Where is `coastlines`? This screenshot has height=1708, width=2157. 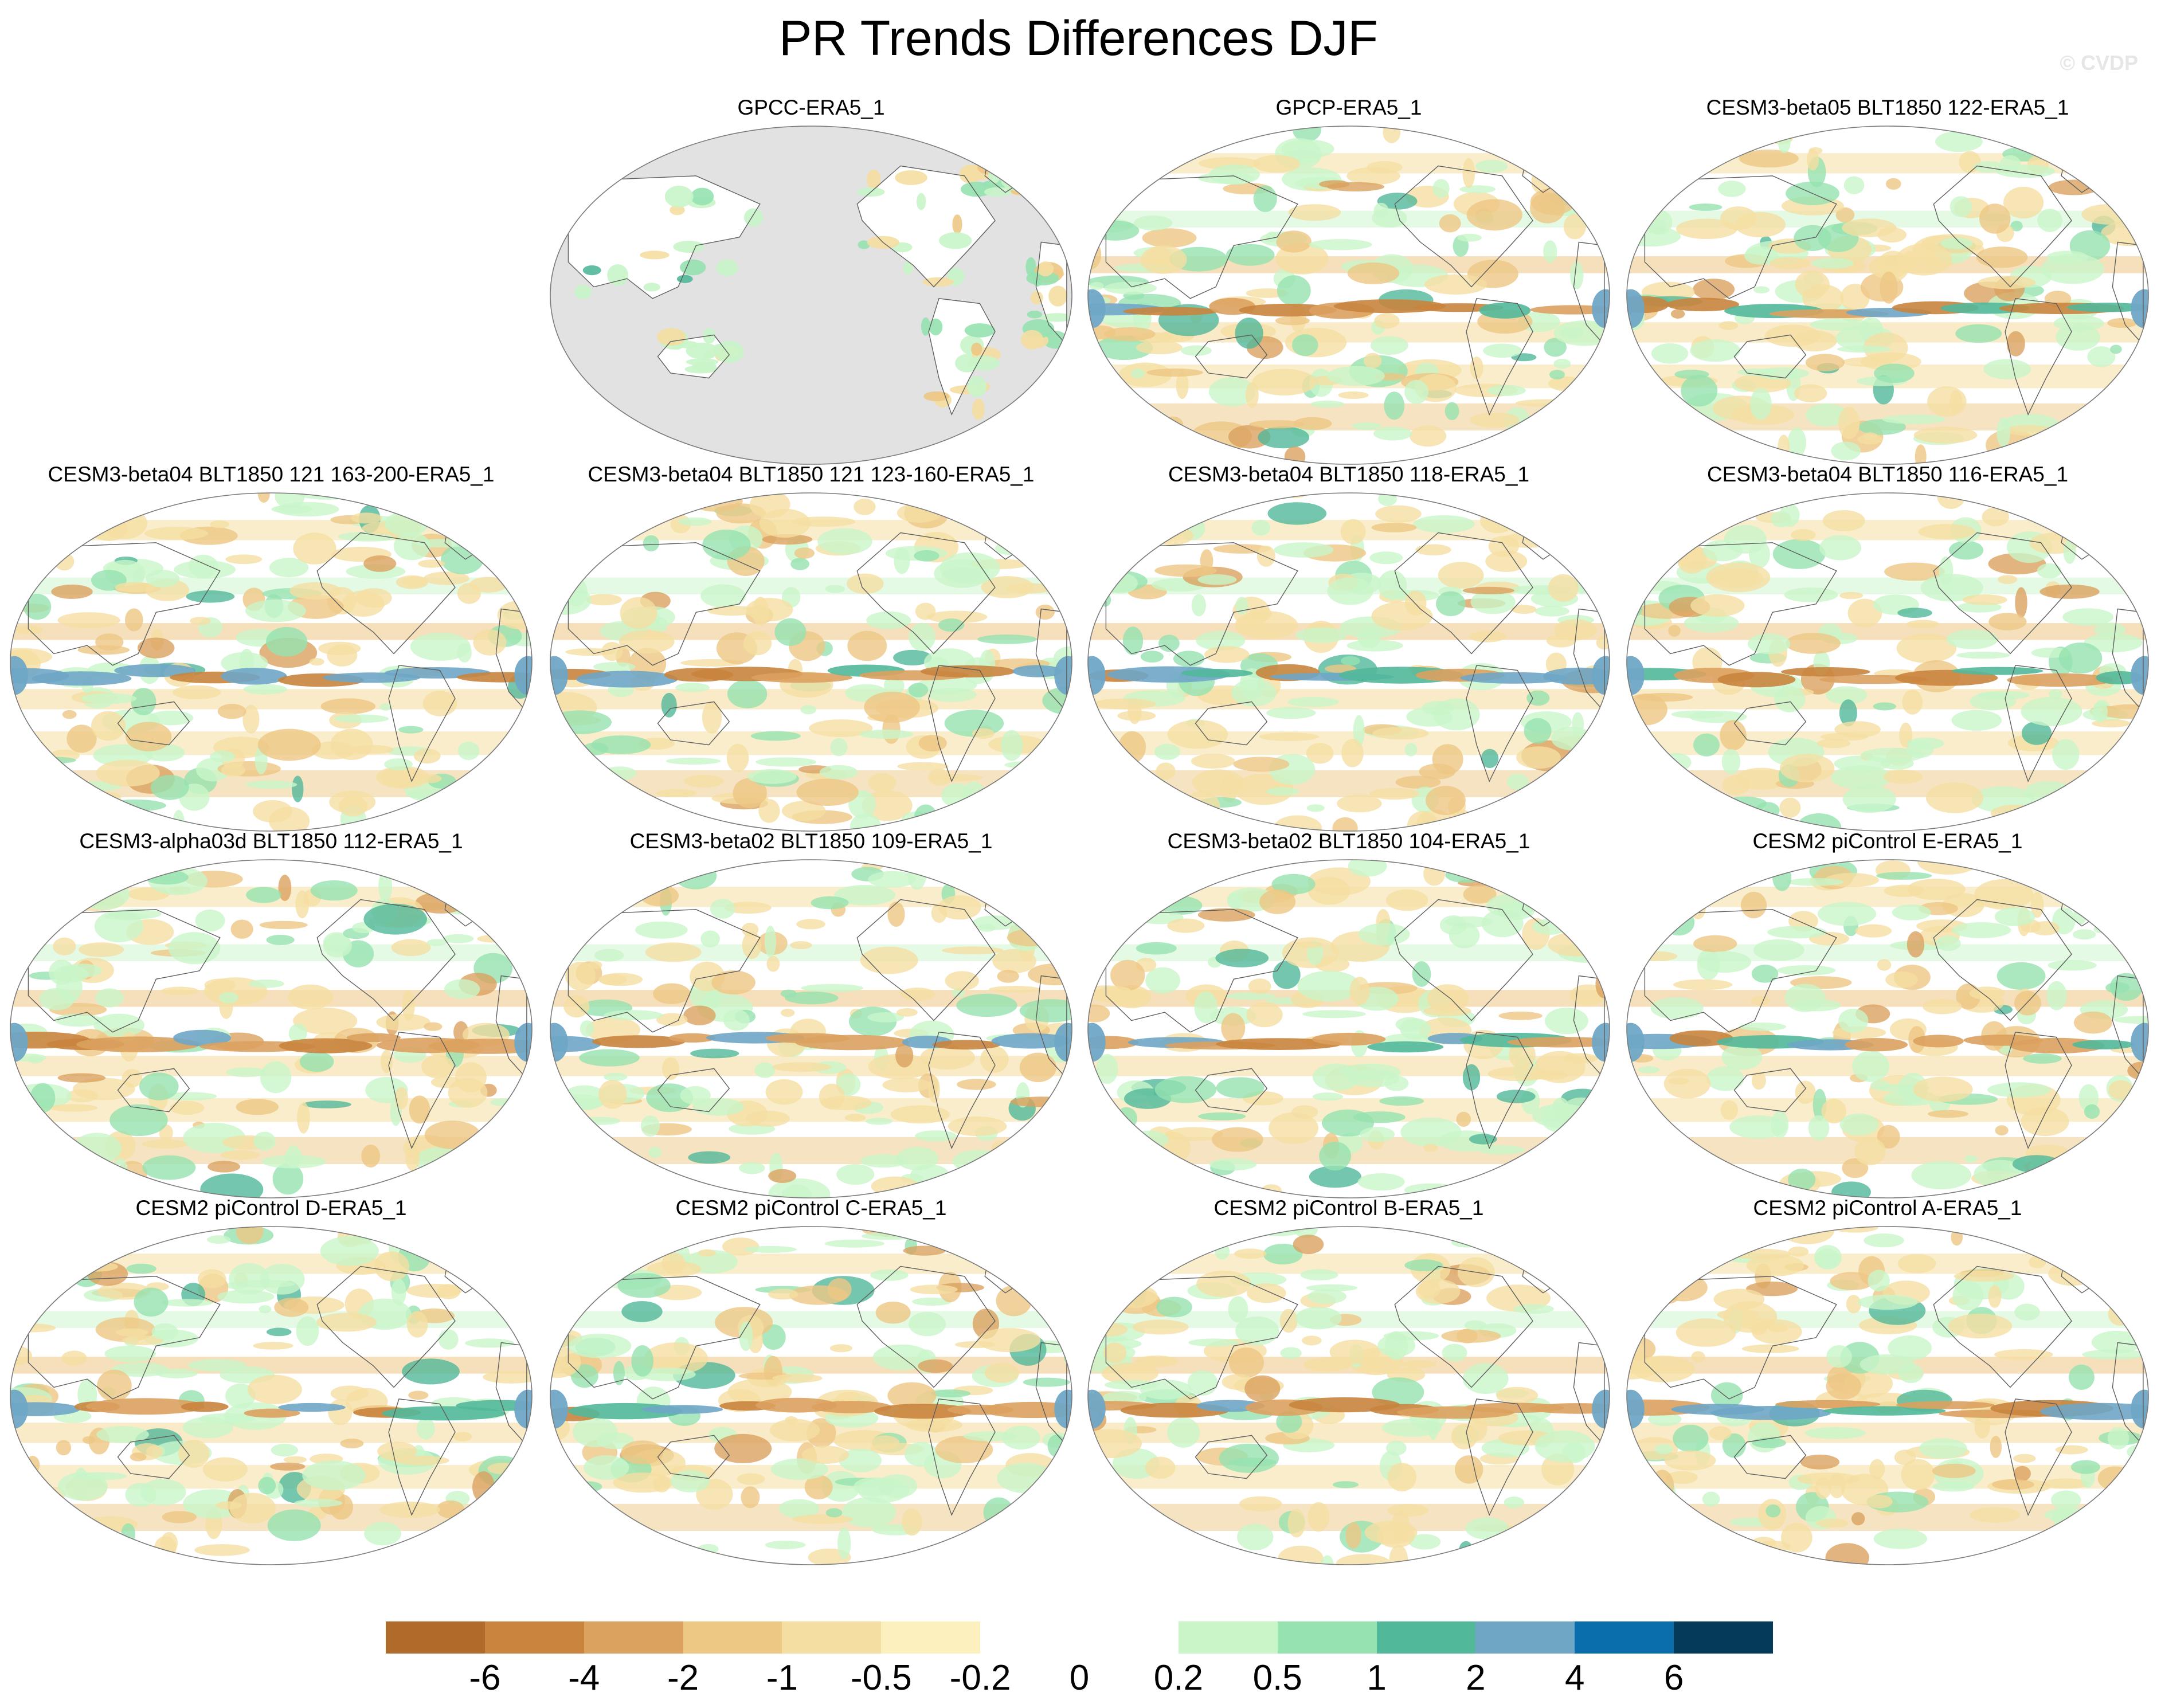 coastlines is located at coordinates (817, 1381).